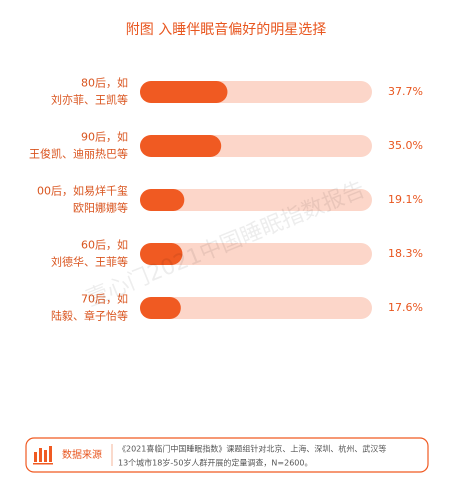 Image resolution: width=452 pixels, height=486 pixels. Describe the element at coordinates (89, 316) in the screenshot. I see `category-label: 陆毅、章子怡等` at that location.